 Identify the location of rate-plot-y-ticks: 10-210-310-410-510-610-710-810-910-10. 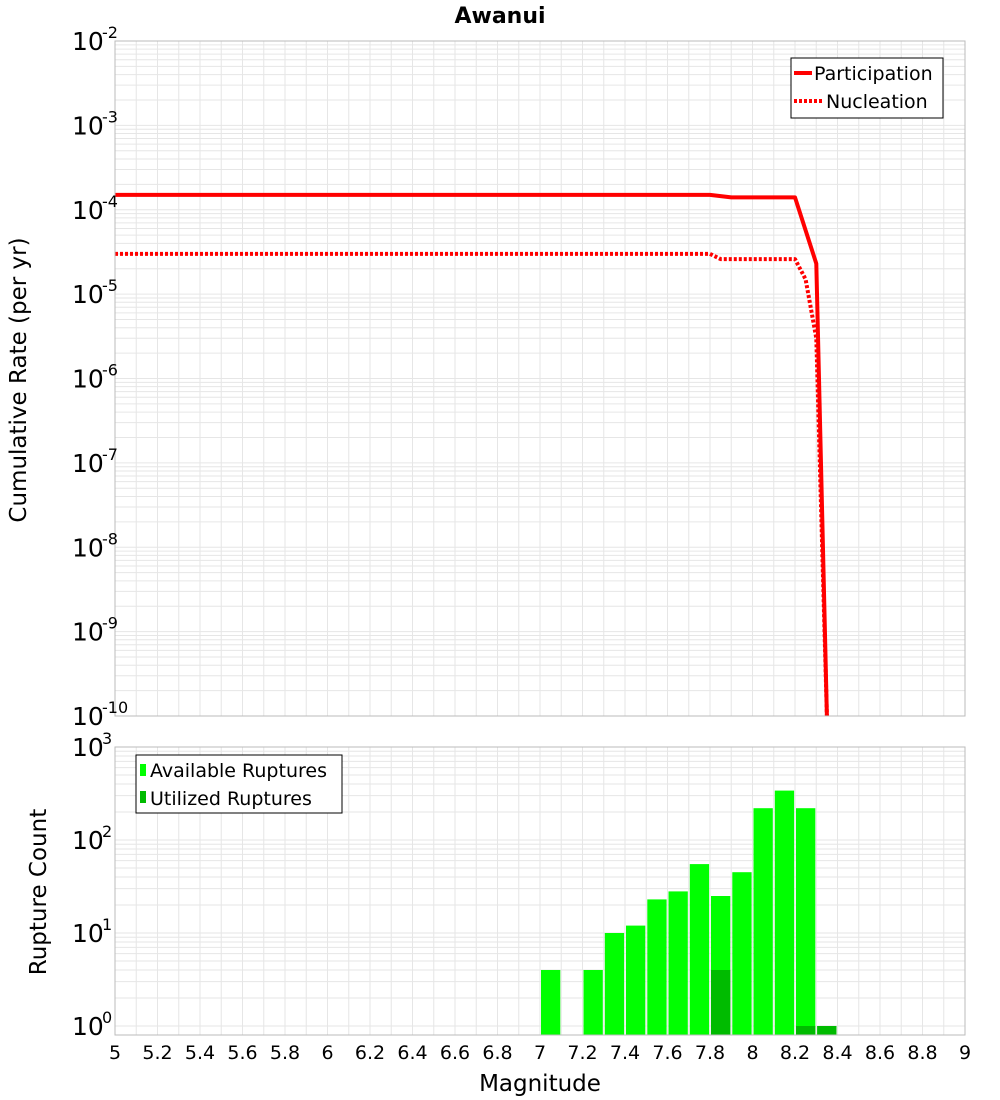
(100, 377).